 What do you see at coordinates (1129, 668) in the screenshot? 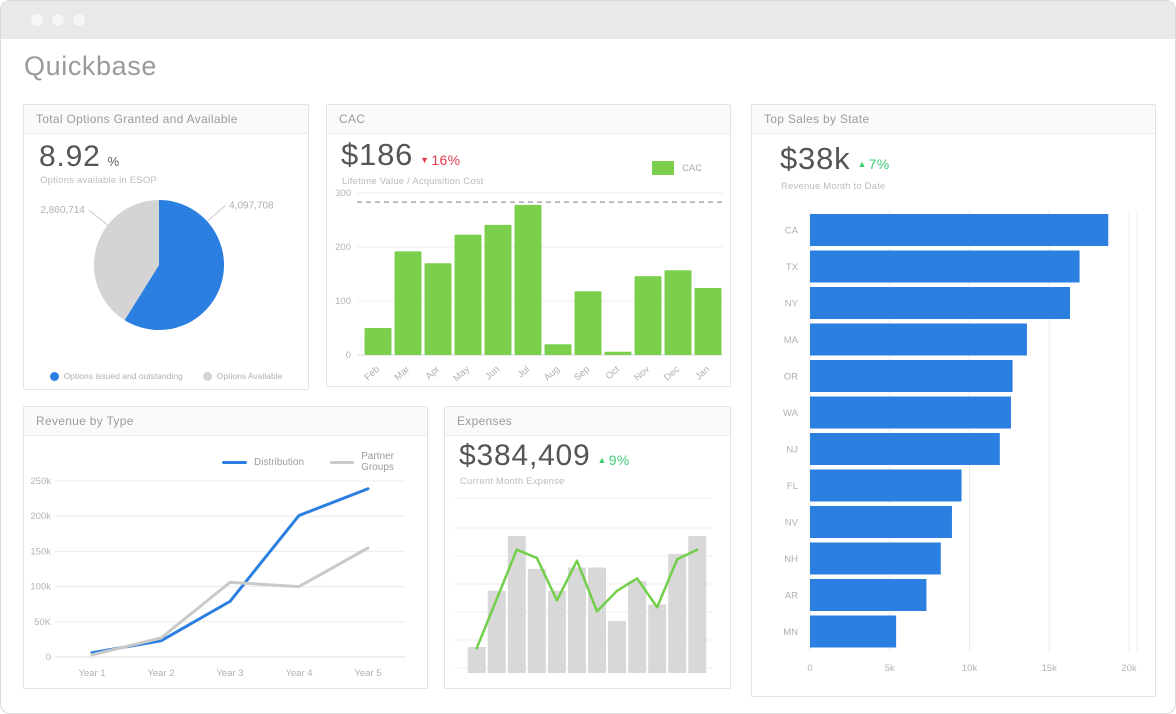
I see `x-tick-label: 20k` at bounding box center [1129, 668].